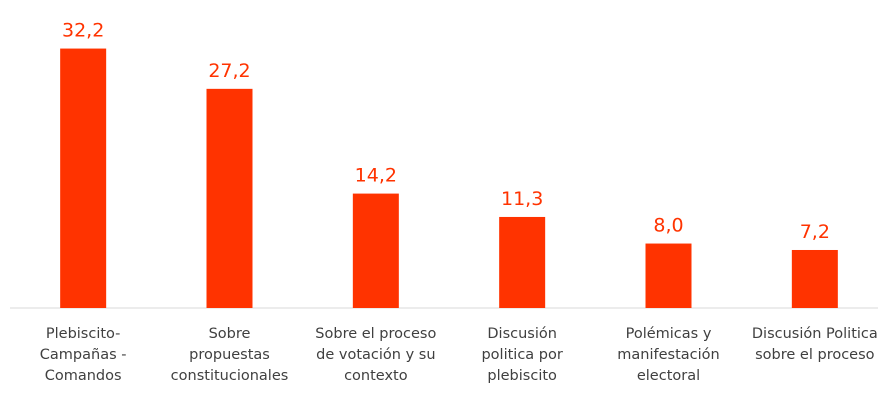 Image resolution: width=884 pixels, height=417 pixels. I want to click on data-label: 14,2, so click(376, 176).